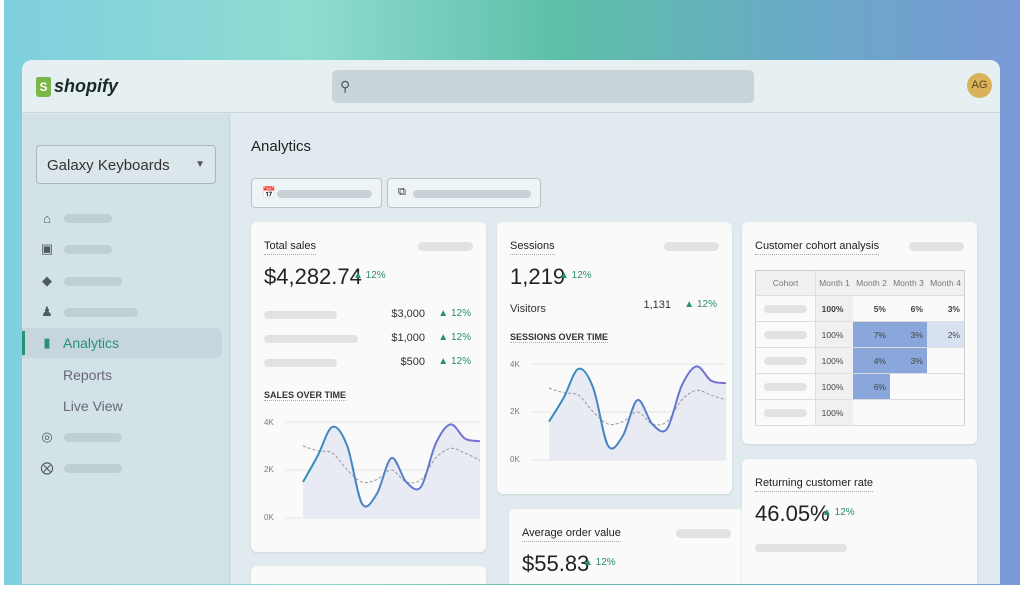  I want to click on card-partial, so click(368, 575).